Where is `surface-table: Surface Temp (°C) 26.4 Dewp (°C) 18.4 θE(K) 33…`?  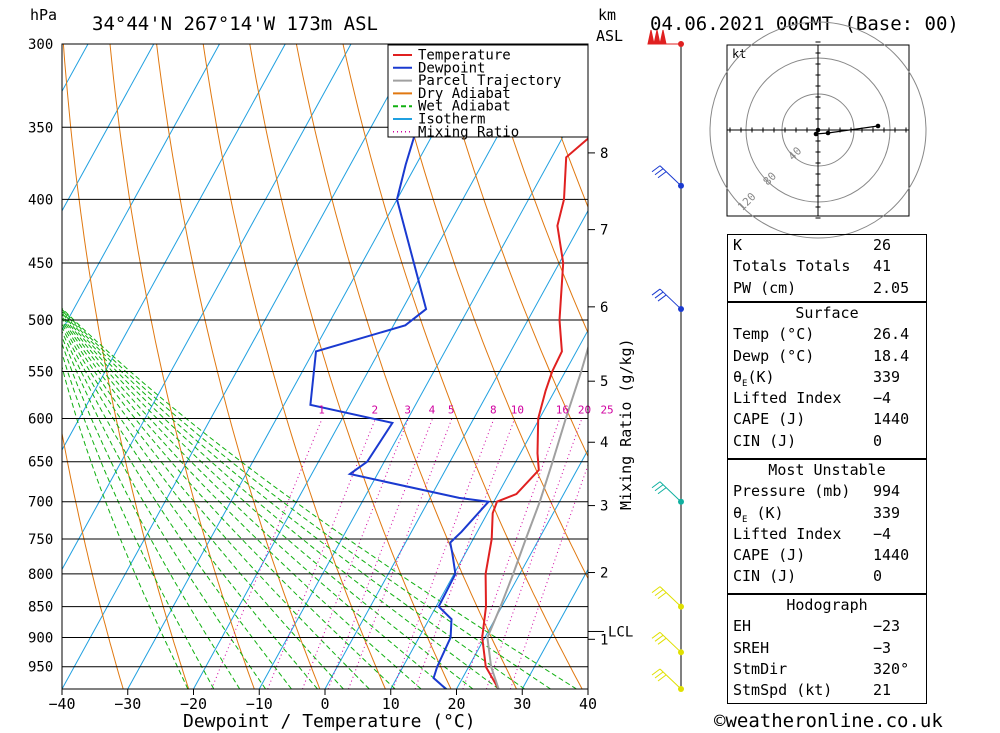 surface-table: Surface Temp (°C) 26.4 Dewp (°C) 18.4 θE(K) 33… is located at coordinates (827, 380).